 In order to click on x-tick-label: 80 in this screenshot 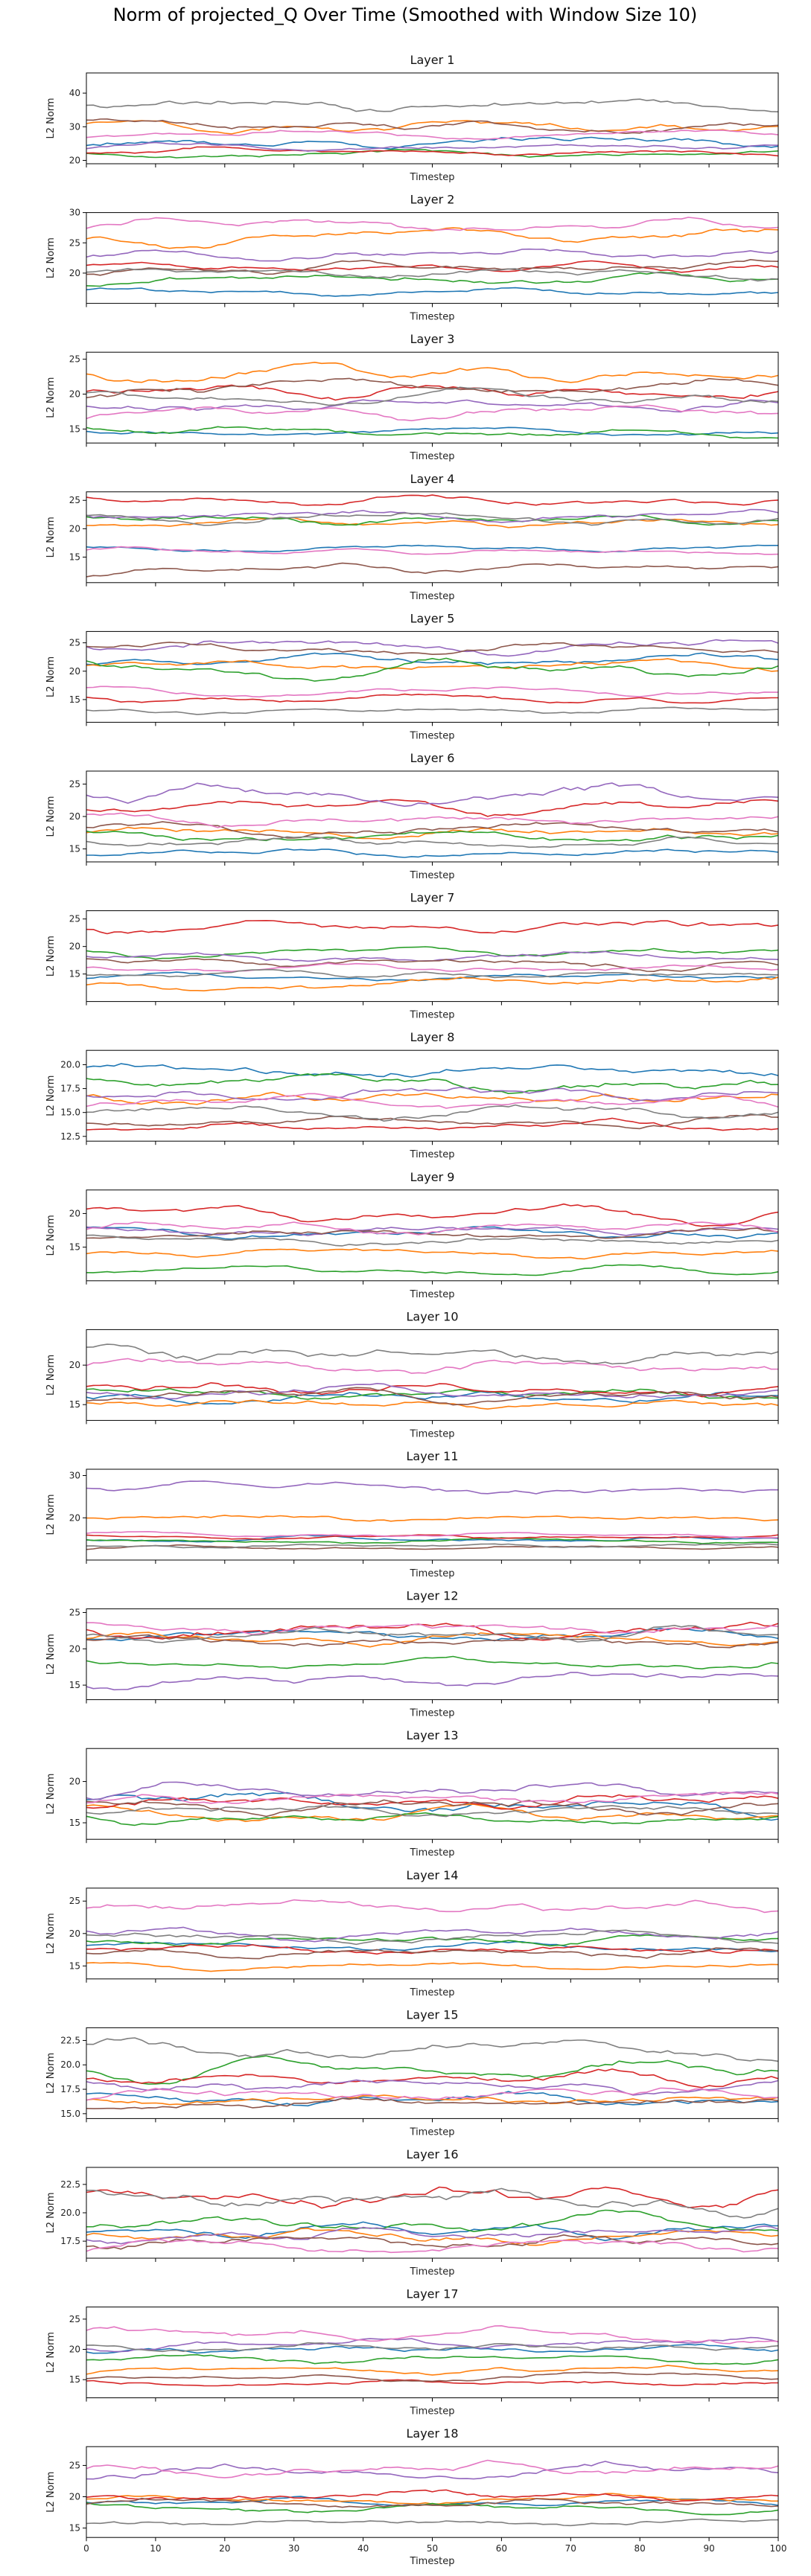, I will do `click(640, 2548)`.